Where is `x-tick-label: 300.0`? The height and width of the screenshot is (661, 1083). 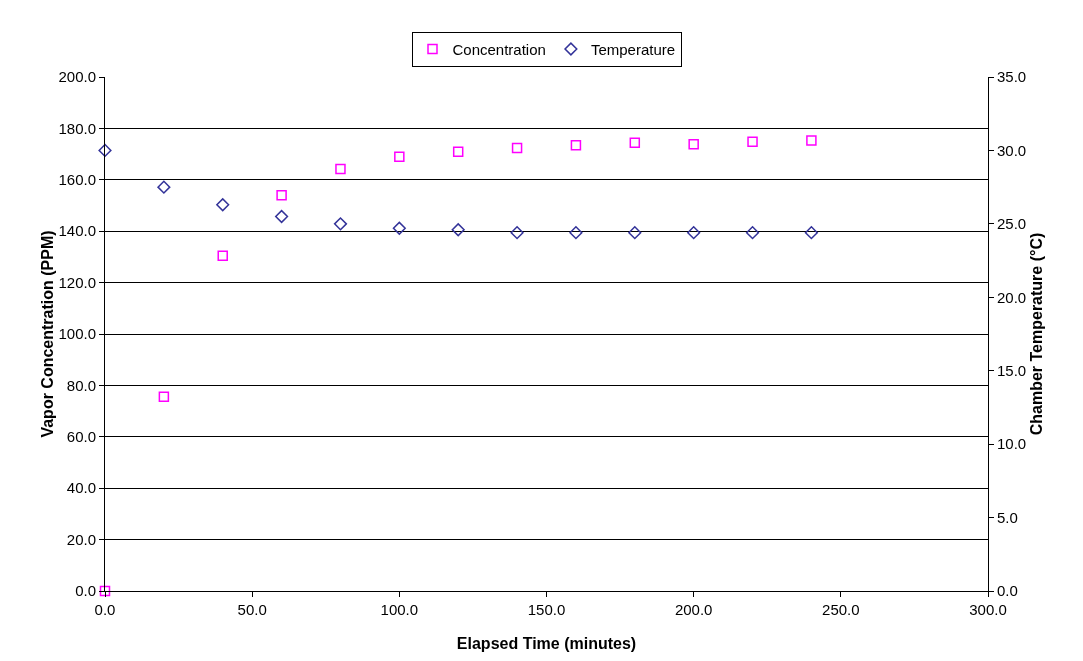 x-tick-label: 300.0 is located at coordinates (988, 609).